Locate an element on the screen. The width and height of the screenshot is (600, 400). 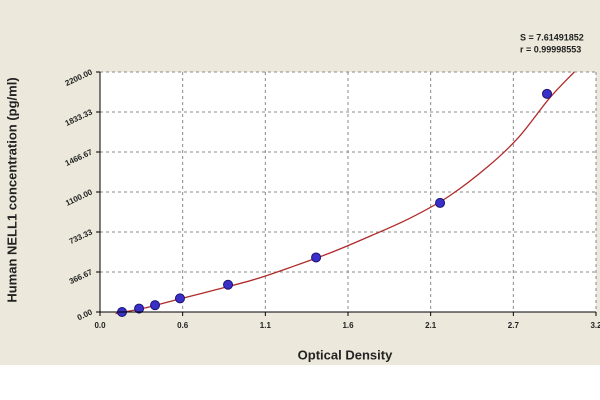
x-axis-label: Optical Density is located at coordinates (345, 354).